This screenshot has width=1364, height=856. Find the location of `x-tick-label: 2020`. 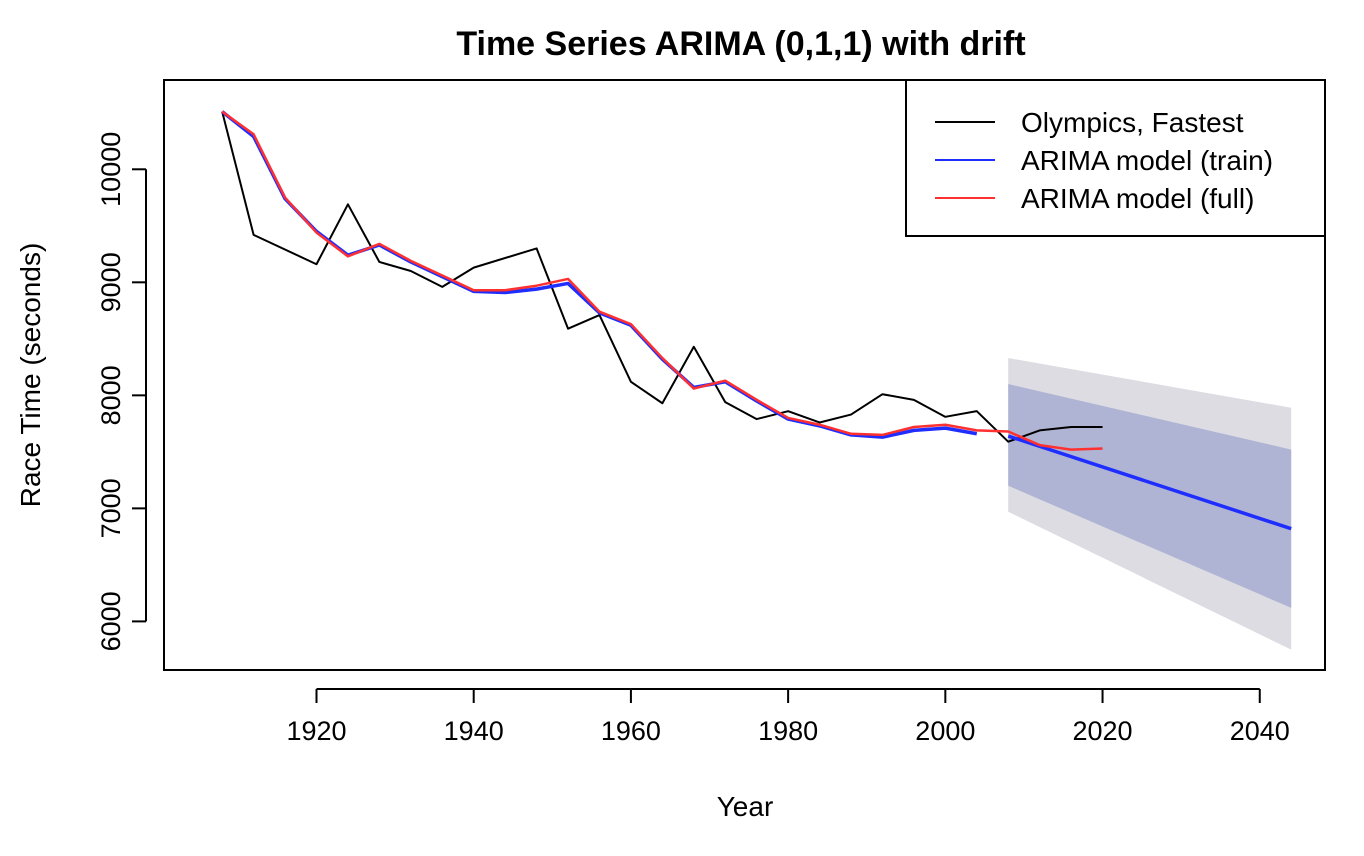

x-tick-label: 2020 is located at coordinates (1103, 731).